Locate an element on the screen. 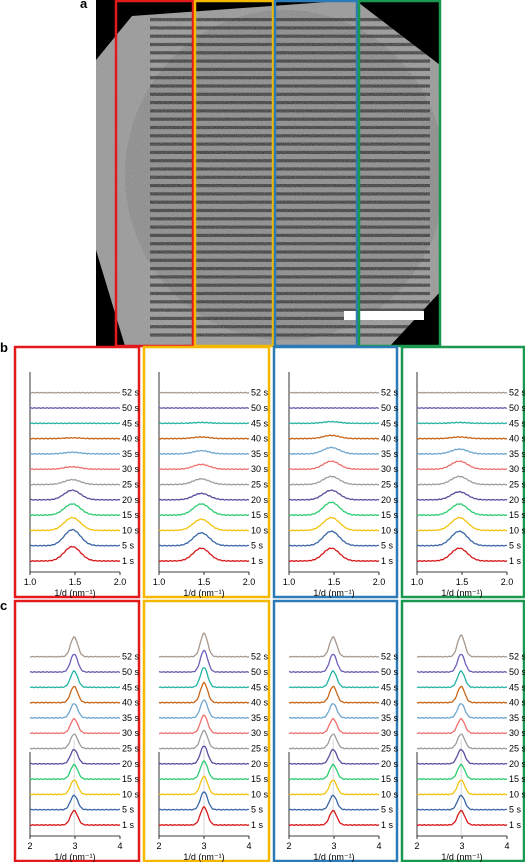 The width and height of the screenshot is (525, 862). series-label: 20 s is located at coordinates (131, 764).